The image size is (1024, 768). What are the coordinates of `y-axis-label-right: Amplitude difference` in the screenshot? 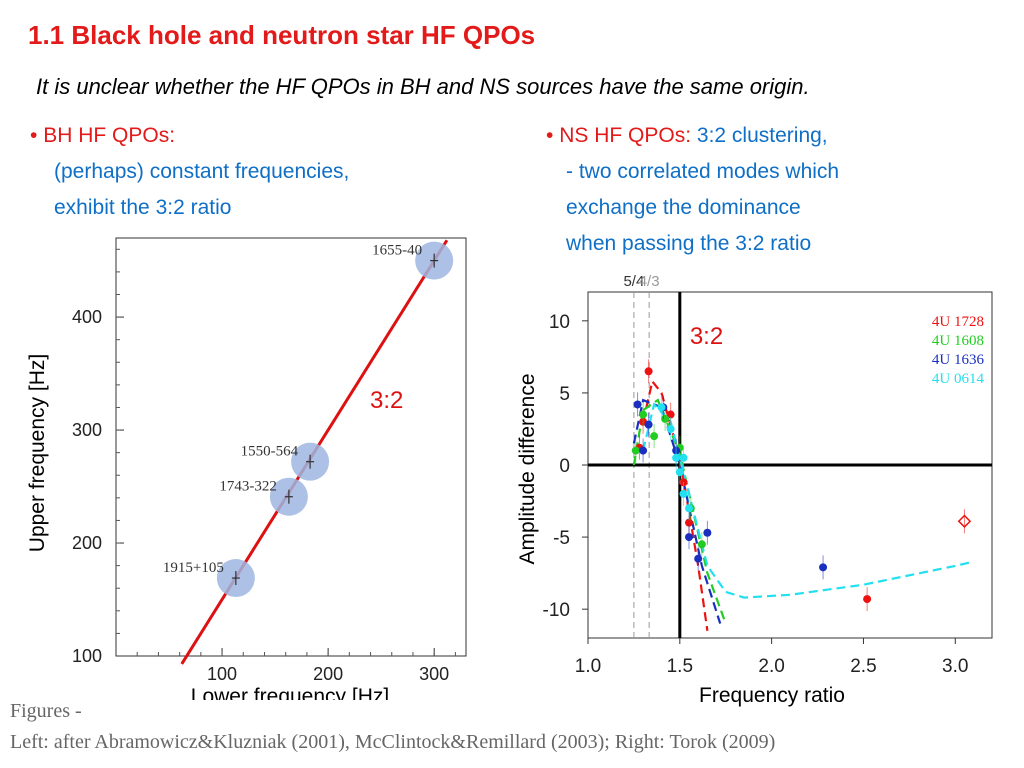 It's located at (527, 468).